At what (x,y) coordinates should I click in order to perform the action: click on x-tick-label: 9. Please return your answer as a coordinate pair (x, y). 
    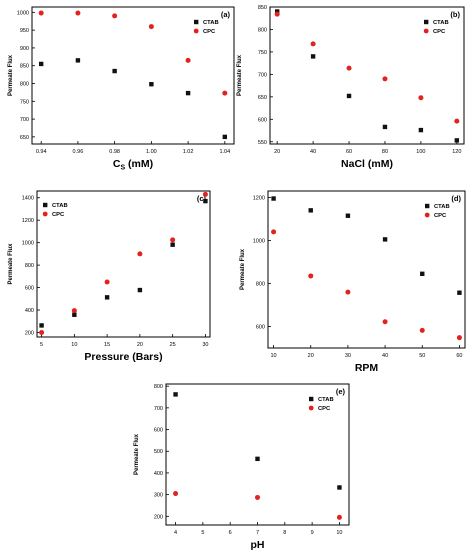
    Looking at the image, I should click on (312, 533).